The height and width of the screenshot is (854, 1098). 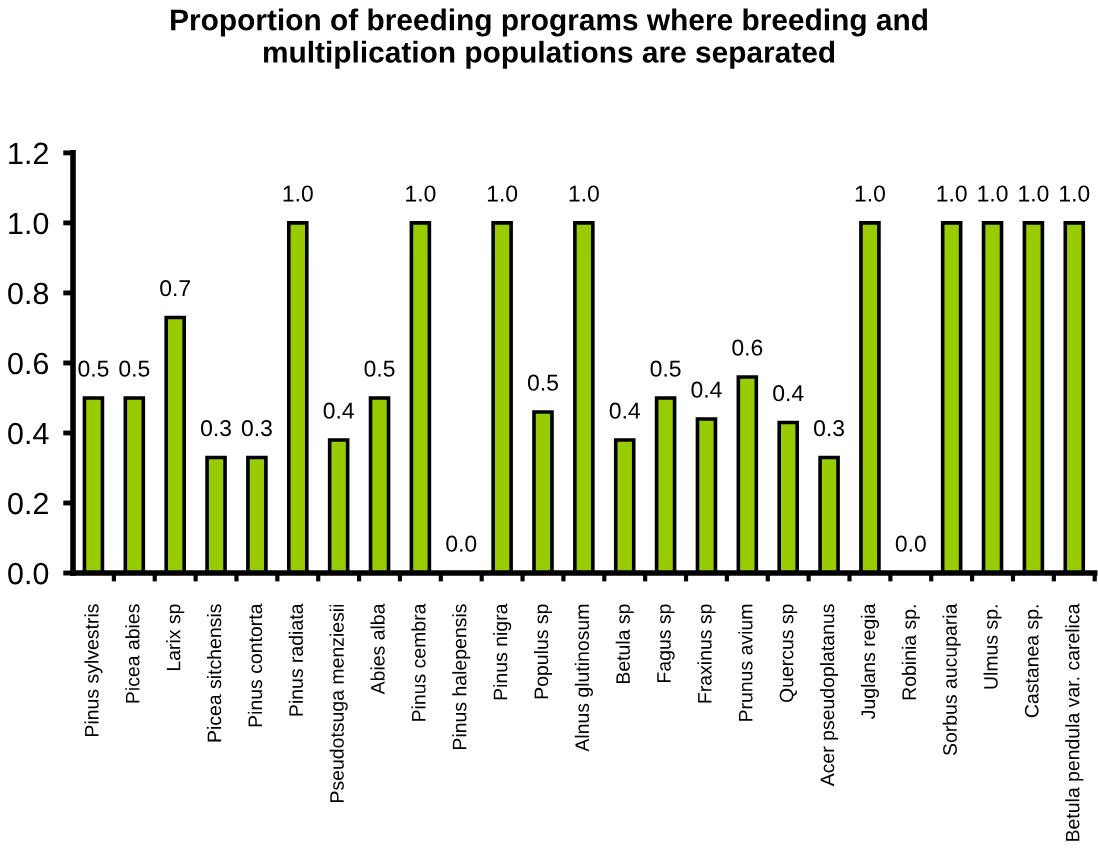 What do you see at coordinates (29, 223) in the screenshot?
I see `y-tick-label: 1.0` at bounding box center [29, 223].